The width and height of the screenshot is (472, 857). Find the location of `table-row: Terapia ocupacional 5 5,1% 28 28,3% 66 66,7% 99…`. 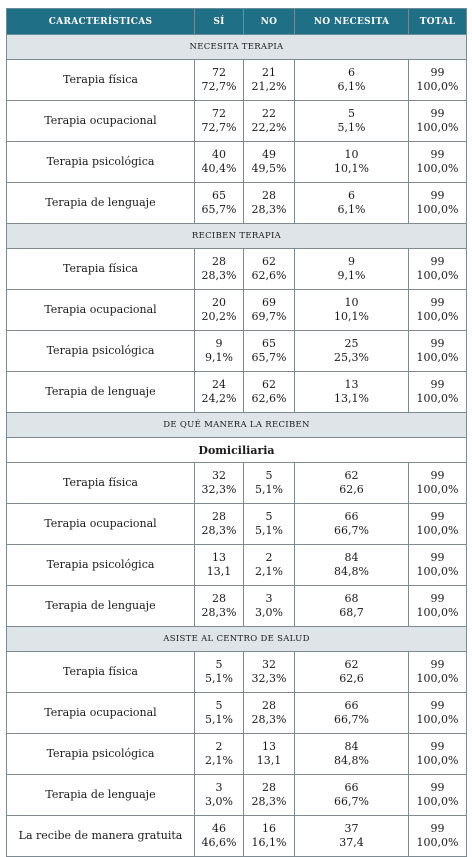

table-row: Terapia ocupacional 5 5,1% 28 28,3% 66 66,7% 99… is located at coordinates (236, 713).